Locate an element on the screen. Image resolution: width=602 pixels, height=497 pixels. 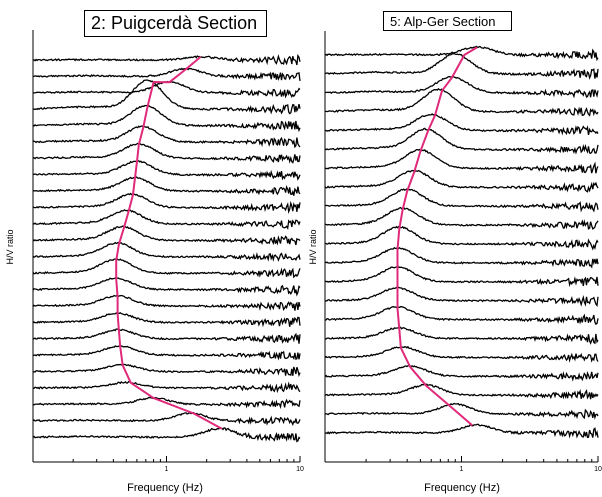
x-axis-label-alp-ger: Frequency (Hz) is located at coordinates (462, 488).